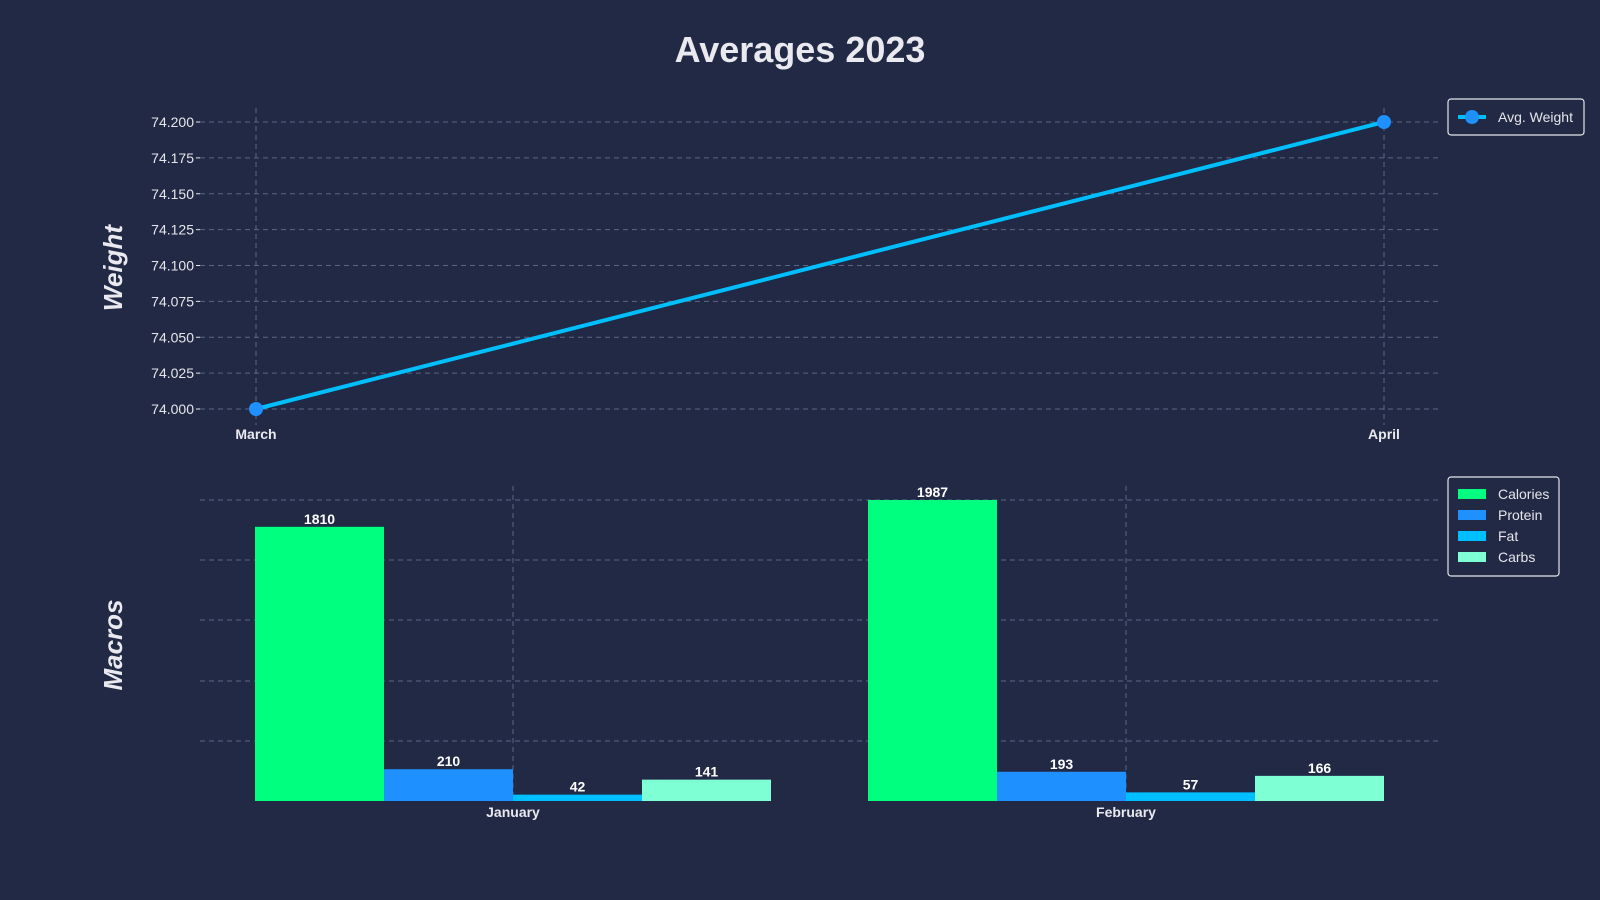 The width and height of the screenshot is (1600, 900). What do you see at coordinates (172, 158) in the screenshot?
I see `weight-y-tick-label: 74.175` at bounding box center [172, 158].